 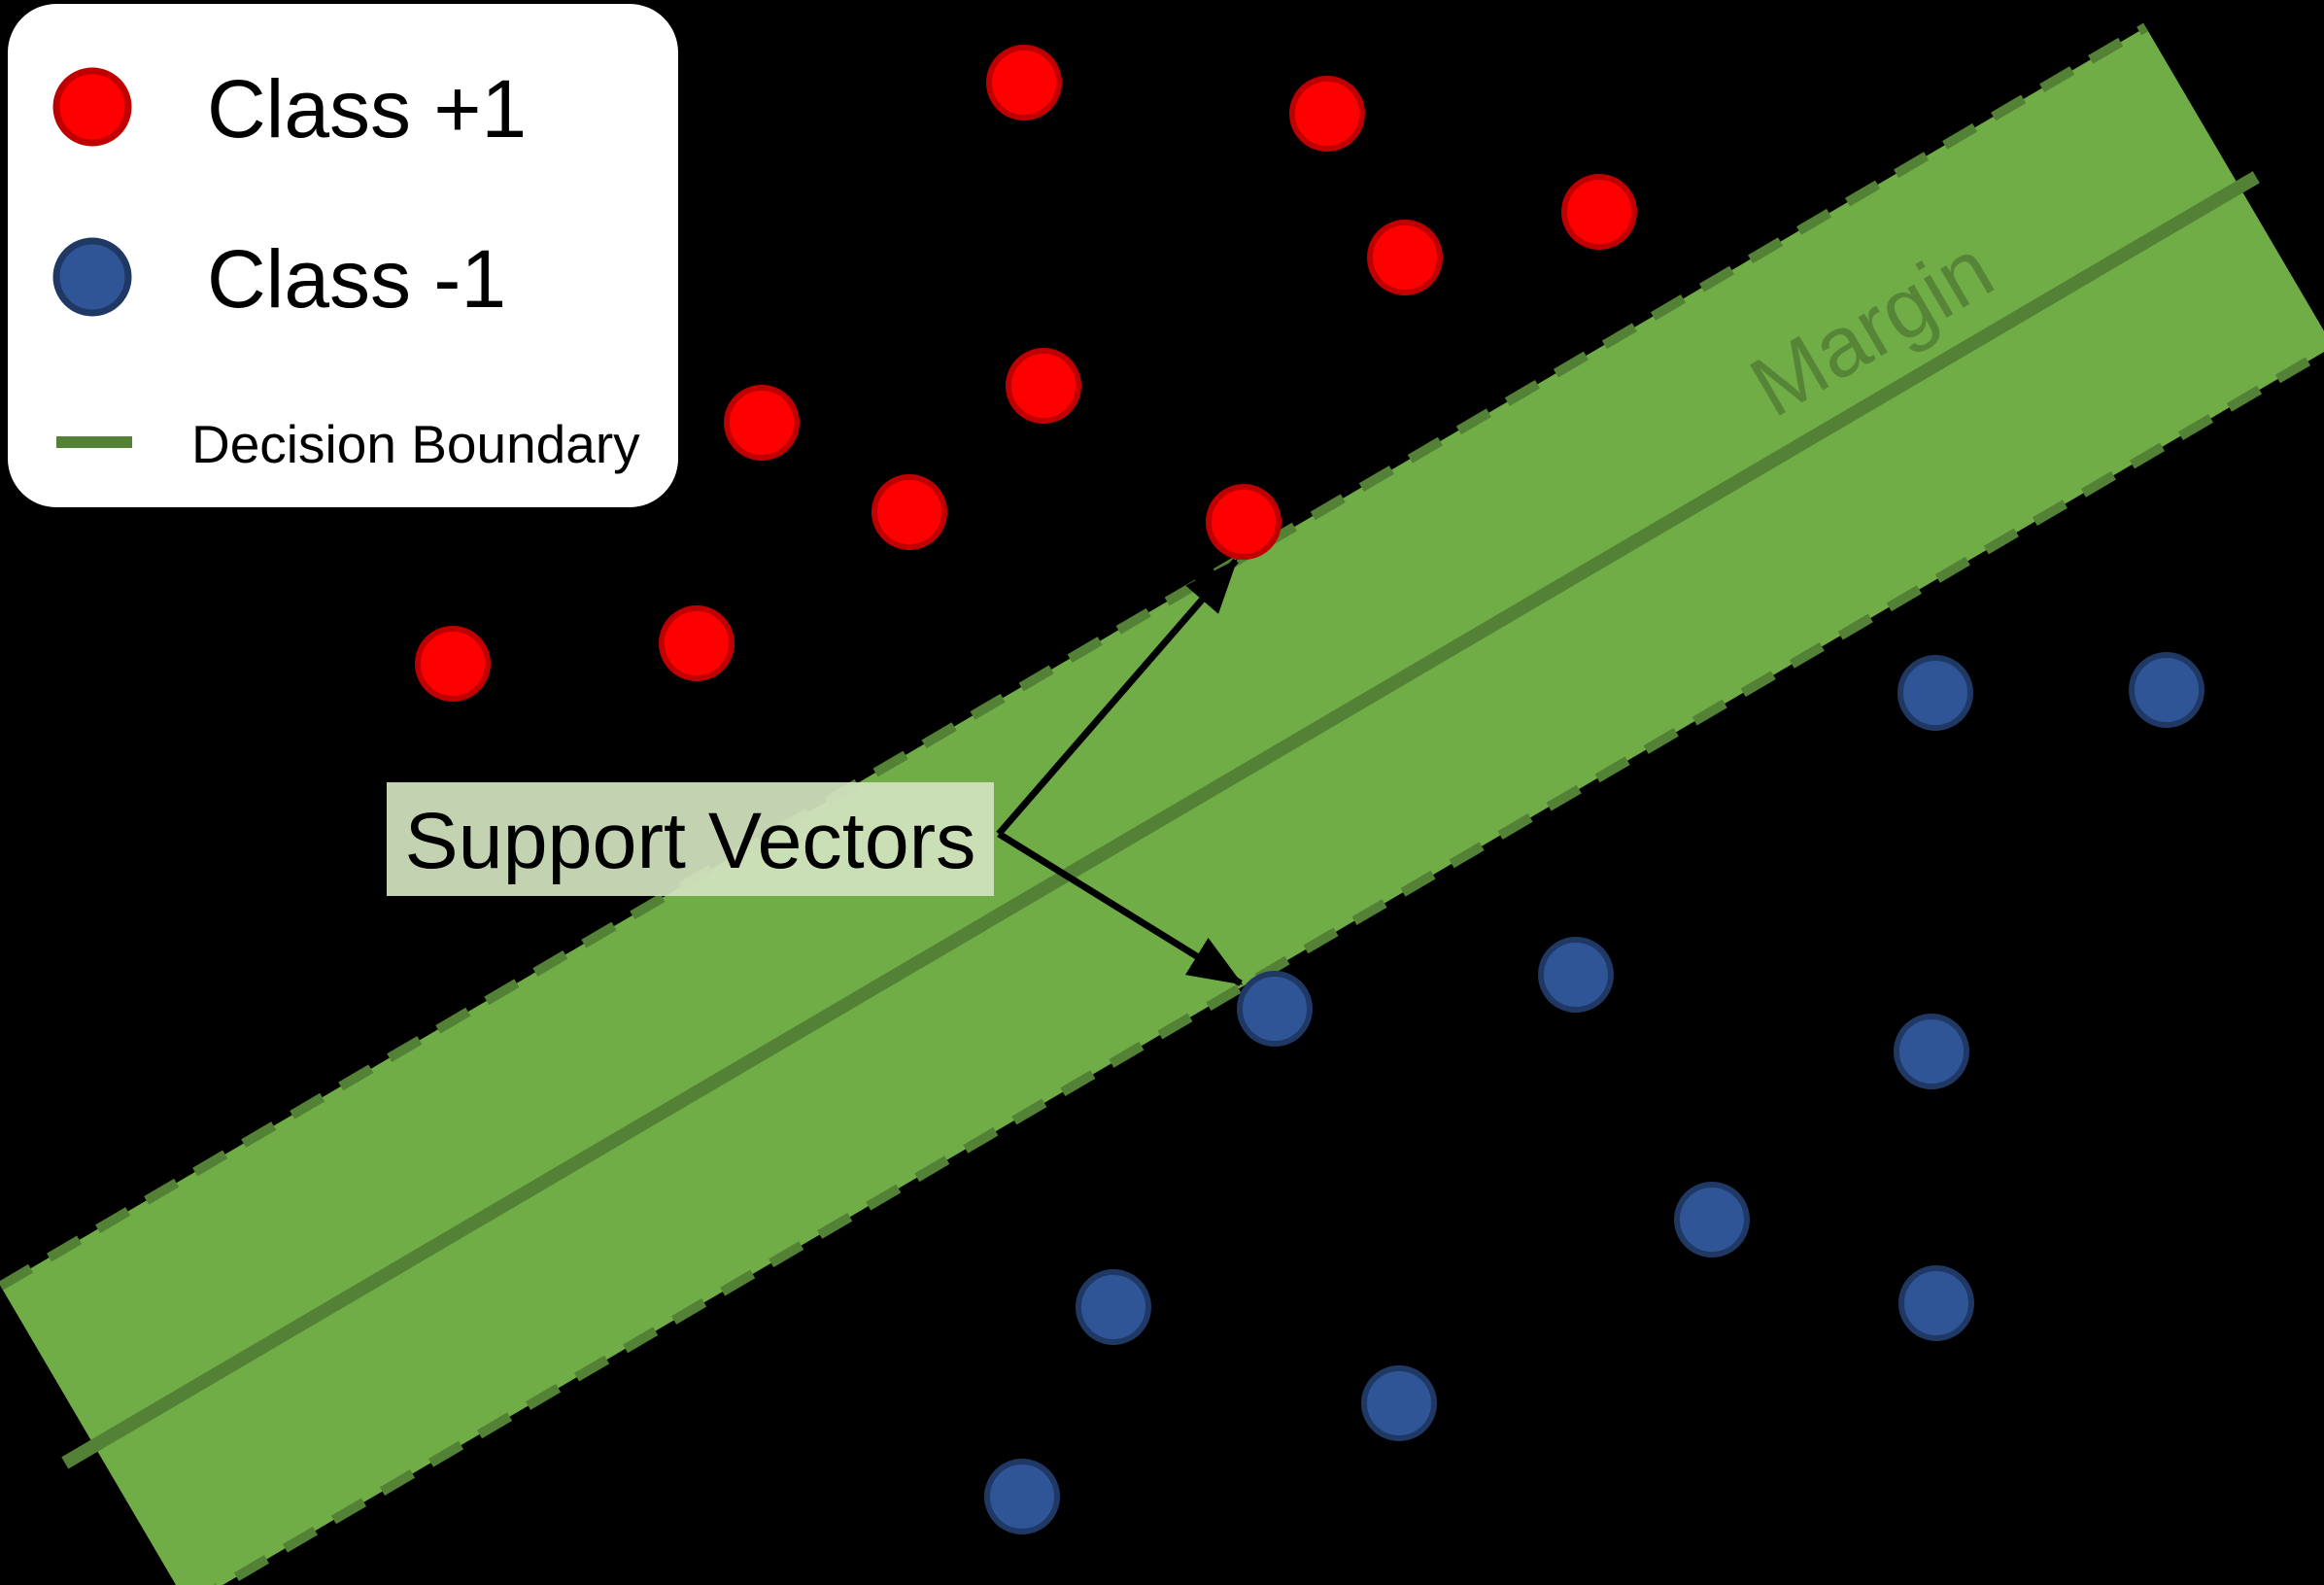 I want to click on support-vectors-label: Support Vectors, so click(x=690, y=841).